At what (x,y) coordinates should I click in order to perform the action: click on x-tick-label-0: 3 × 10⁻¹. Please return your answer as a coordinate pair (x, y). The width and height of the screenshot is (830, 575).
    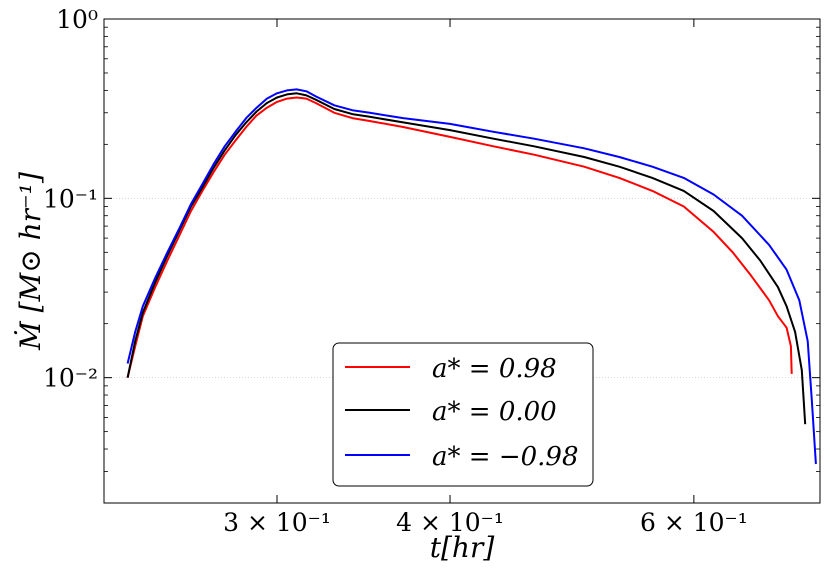
    Looking at the image, I should click on (277, 522).